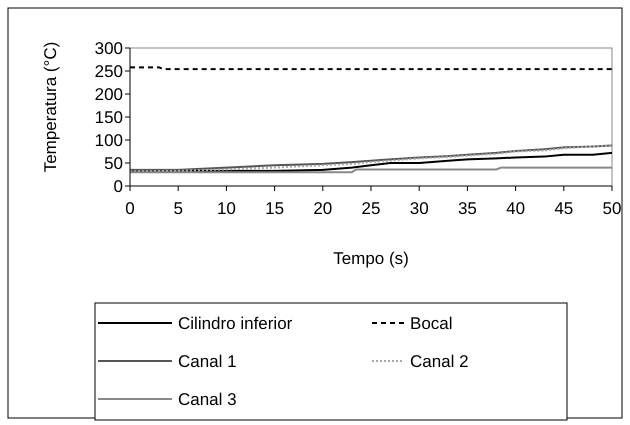  Describe the element at coordinates (516, 208) in the screenshot. I see `x-tick-label: 40` at that location.